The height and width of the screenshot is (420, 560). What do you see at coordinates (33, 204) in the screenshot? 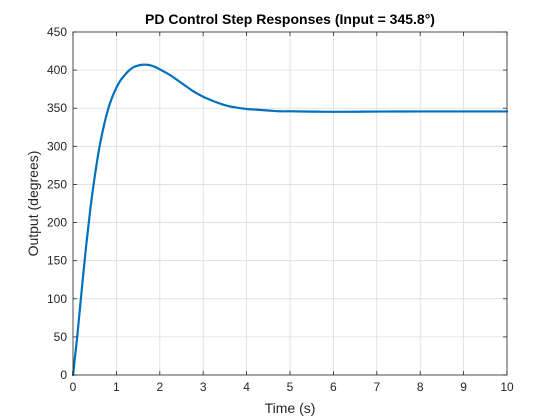
I see `y-axis-label: Output (degrees)` at bounding box center [33, 204].